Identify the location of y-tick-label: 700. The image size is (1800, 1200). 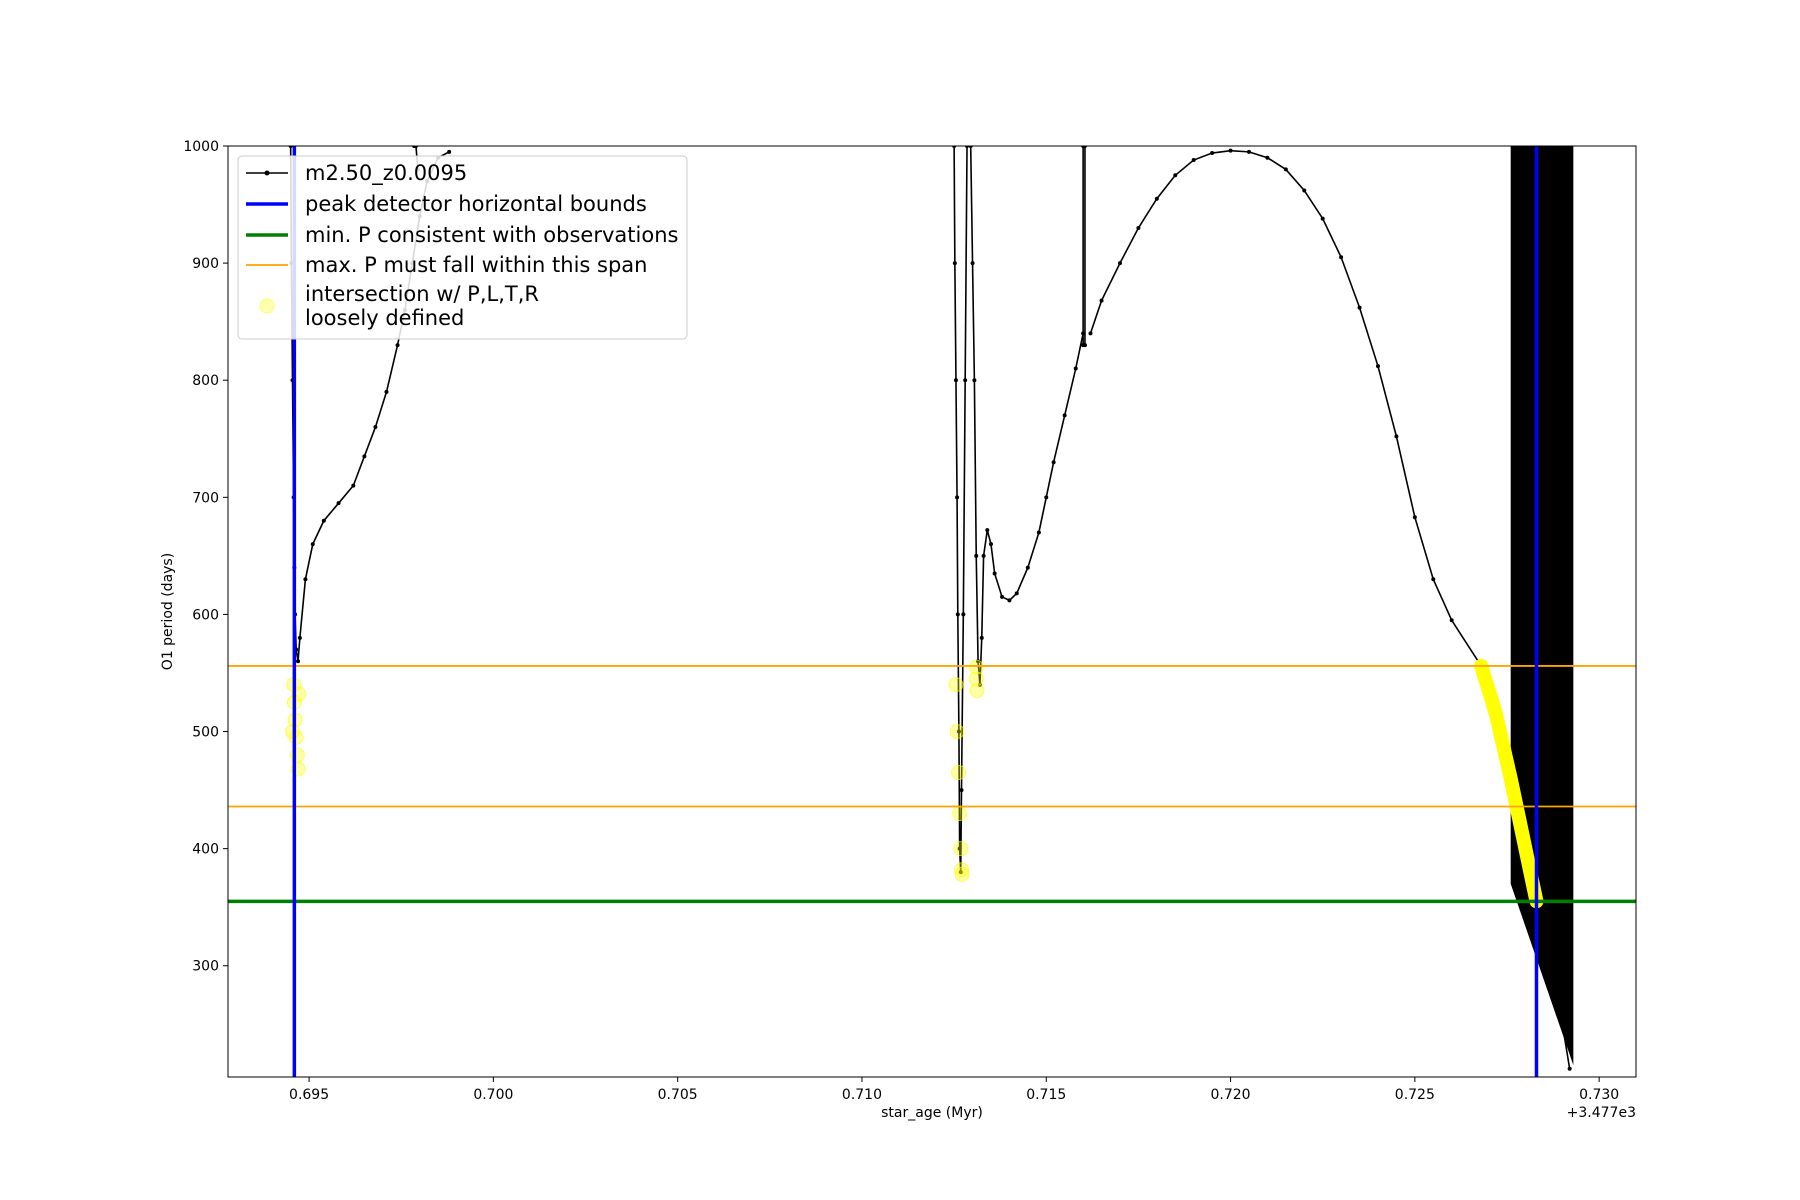
(205, 498).